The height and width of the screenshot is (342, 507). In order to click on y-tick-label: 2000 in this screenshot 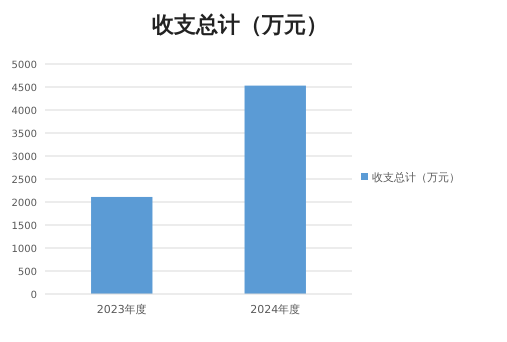, I will do `click(24, 203)`.